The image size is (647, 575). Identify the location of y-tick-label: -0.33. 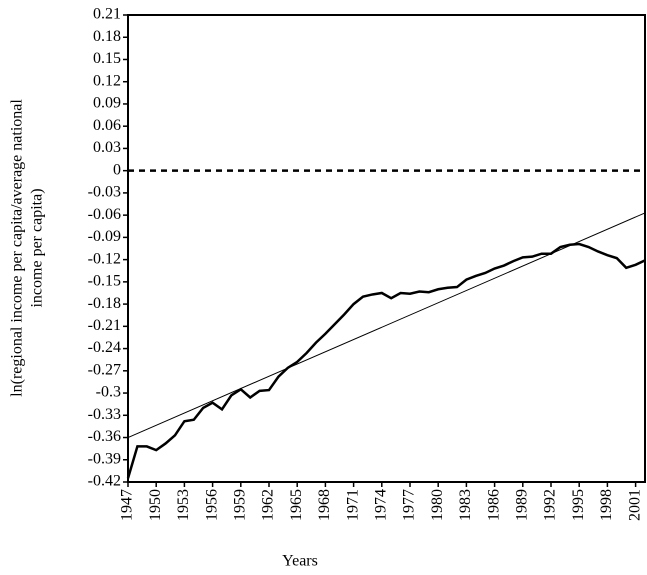
(104, 414).